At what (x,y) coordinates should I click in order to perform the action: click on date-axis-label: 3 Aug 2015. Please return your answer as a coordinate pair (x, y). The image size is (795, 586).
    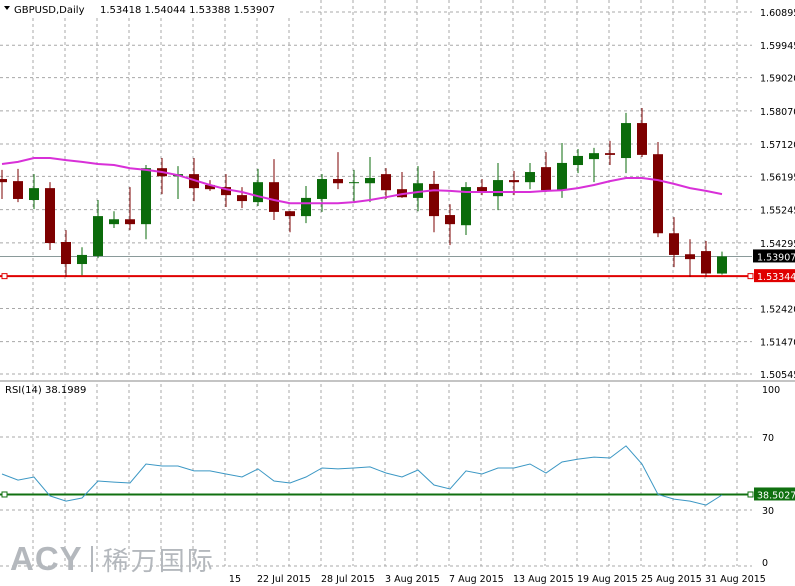
    Looking at the image, I should click on (412, 579).